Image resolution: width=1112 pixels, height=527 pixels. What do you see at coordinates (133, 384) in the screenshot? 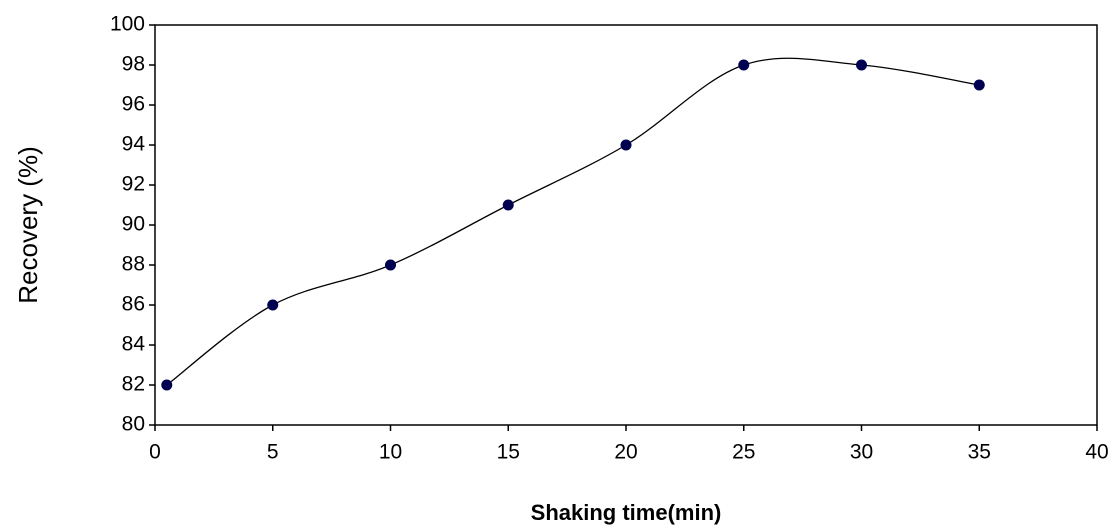
I see `y-tick-label: 82` at bounding box center [133, 384].